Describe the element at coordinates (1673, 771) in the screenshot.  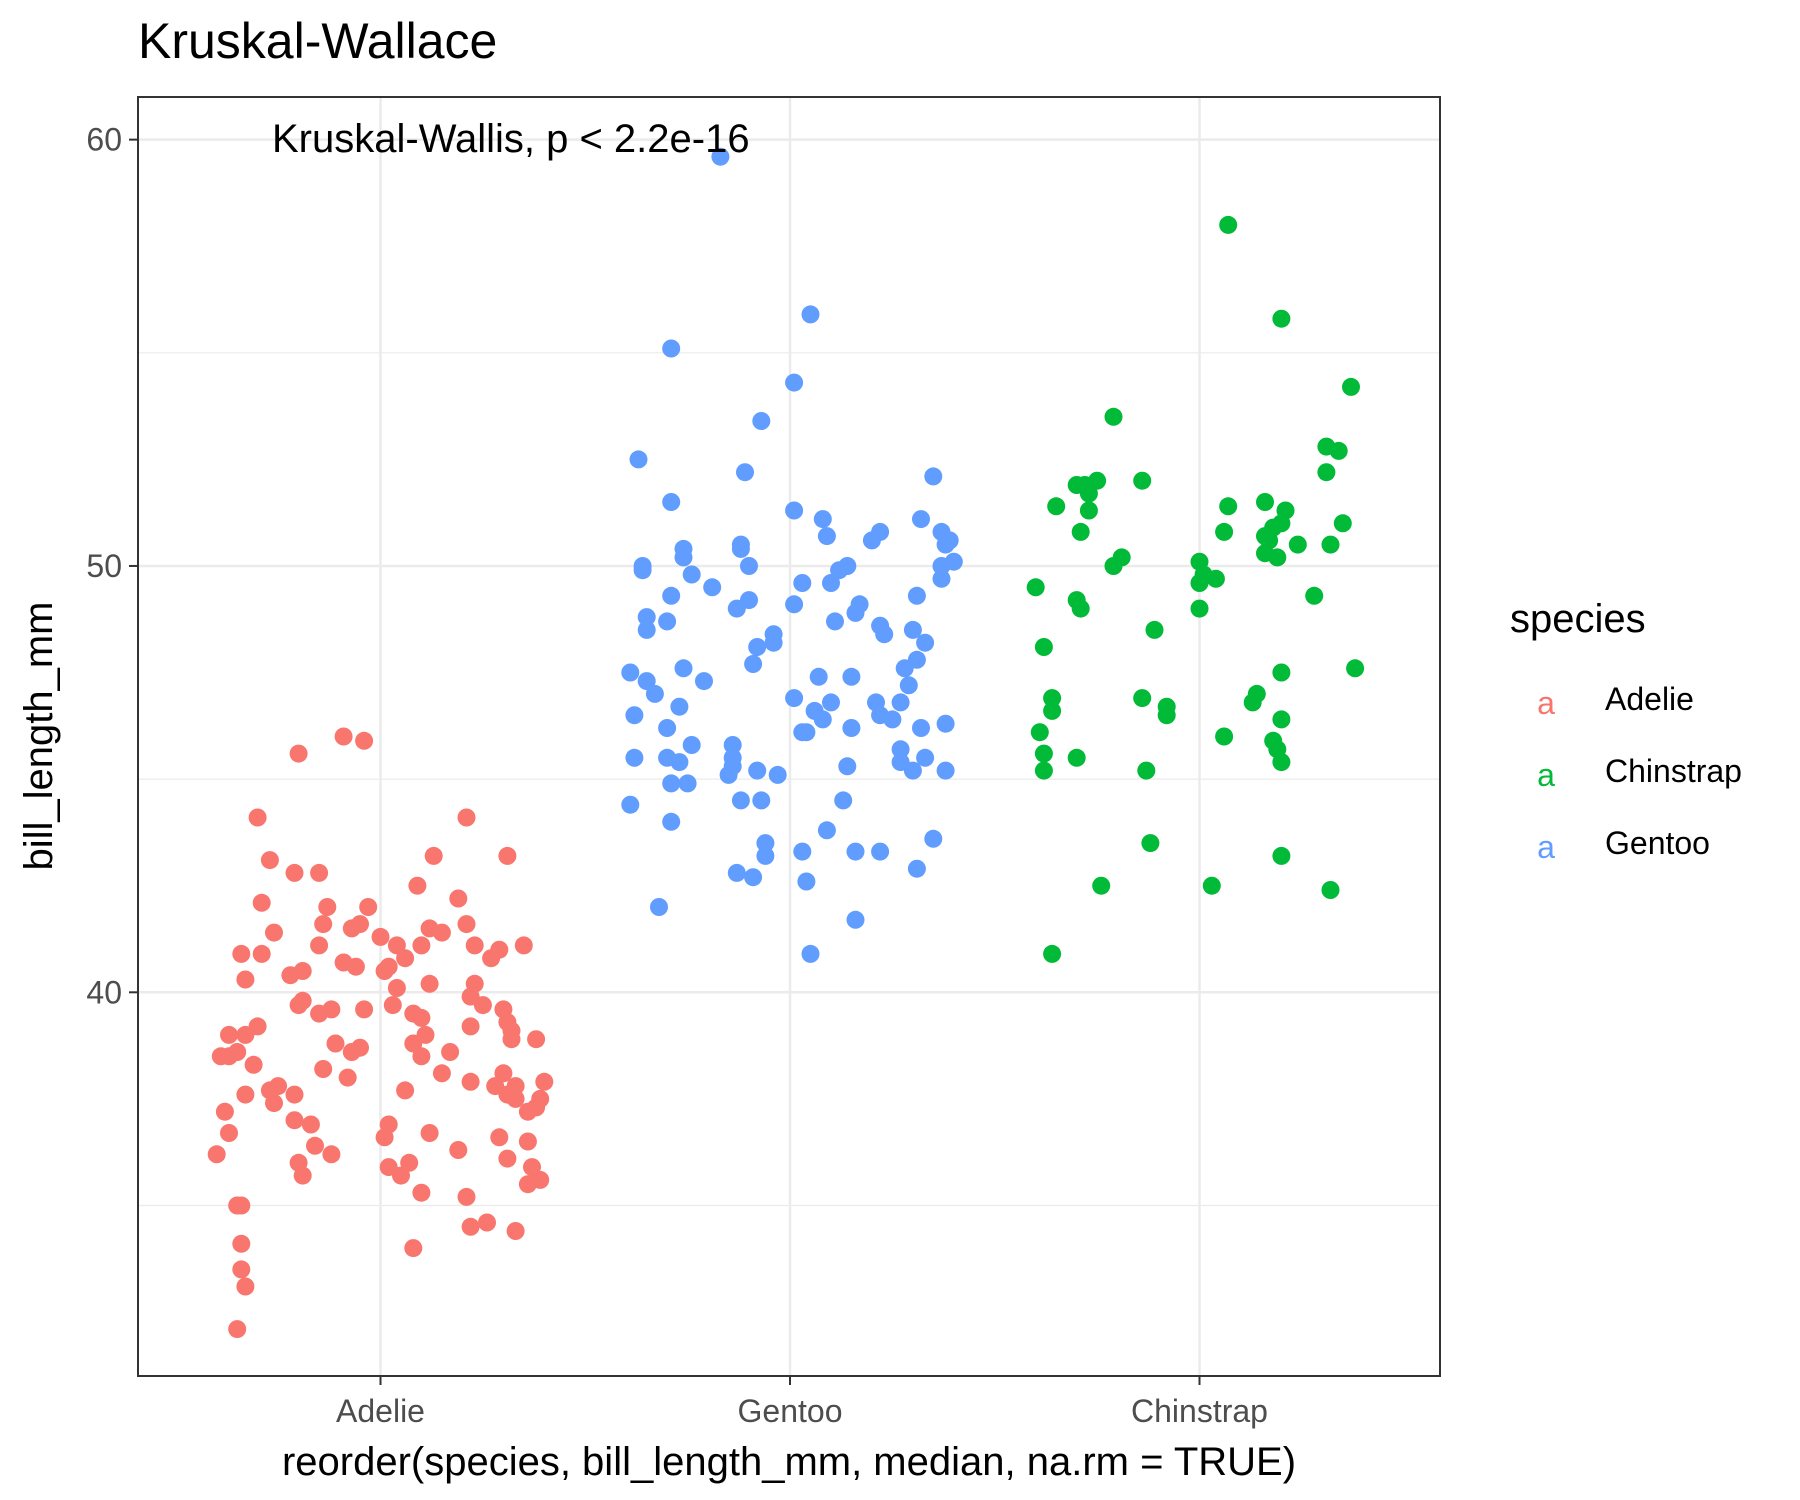
I see `legend-label-chinstrap: Chinstrap` at that location.